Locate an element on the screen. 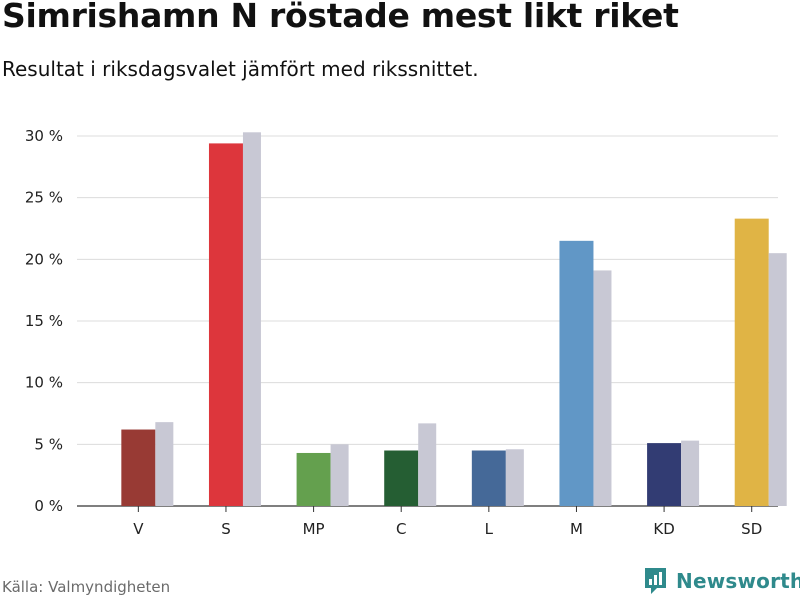 This screenshot has height=600, width=800. y-tick-label: 0 % is located at coordinates (48, 506).